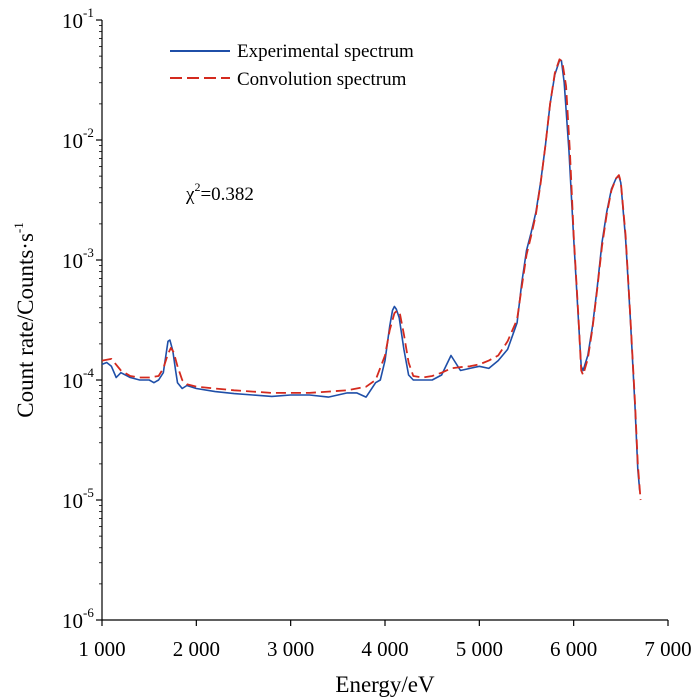  What do you see at coordinates (78, 139) in the screenshot?
I see `y-tick-label: 10⁻²` at bounding box center [78, 139].